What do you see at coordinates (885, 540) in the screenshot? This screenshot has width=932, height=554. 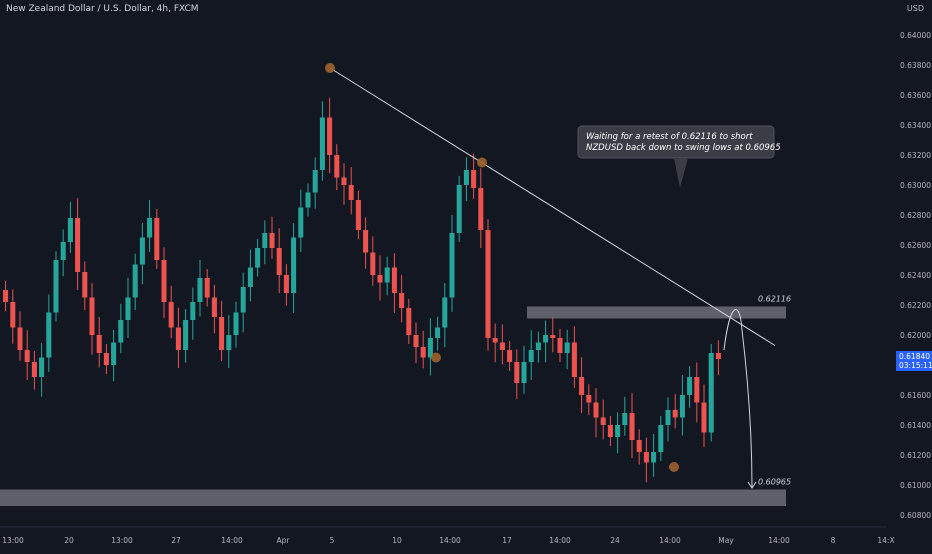 I see `x-tick-label: 14:X` at bounding box center [885, 540].